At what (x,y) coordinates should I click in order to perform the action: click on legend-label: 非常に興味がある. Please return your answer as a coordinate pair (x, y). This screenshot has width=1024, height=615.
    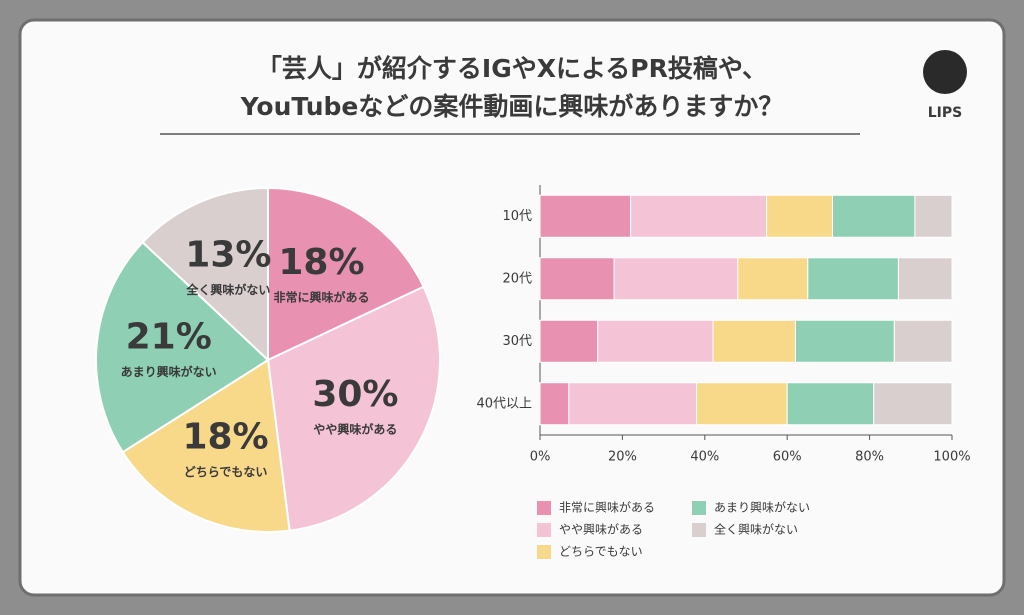
    Looking at the image, I should click on (607, 507).